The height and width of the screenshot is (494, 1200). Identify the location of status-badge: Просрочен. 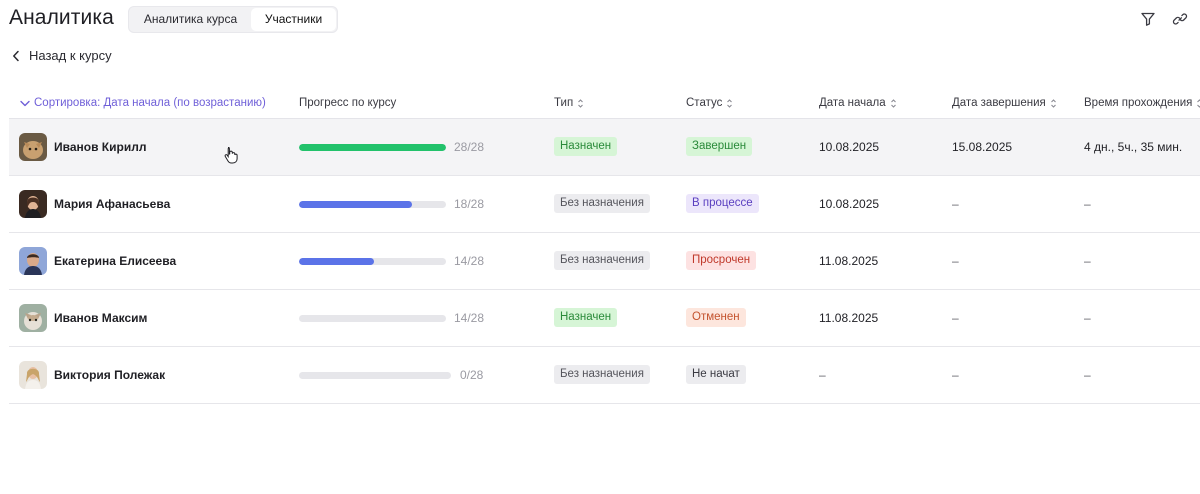
(721, 260).